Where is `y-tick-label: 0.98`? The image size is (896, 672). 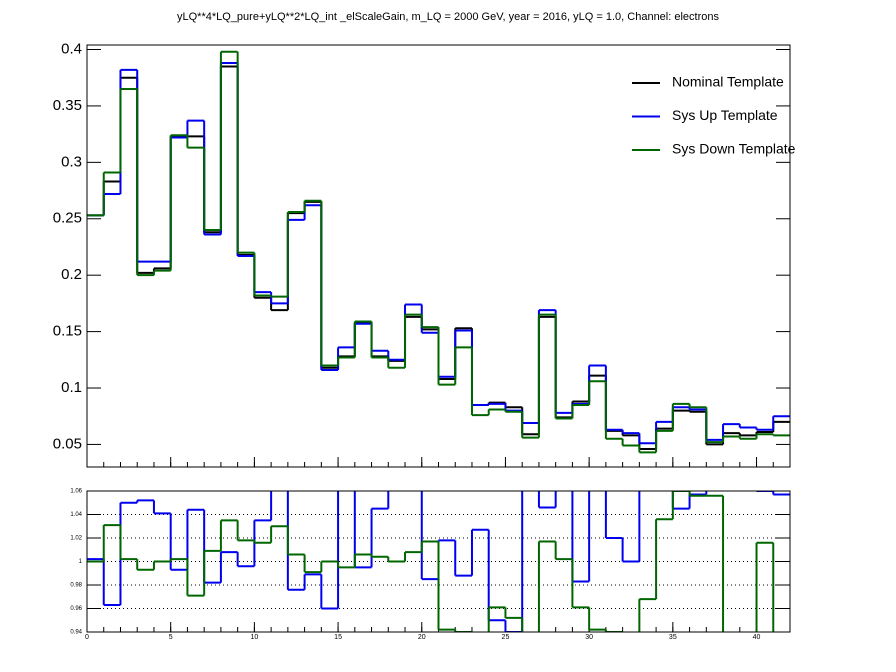
y-tick-label: 0.98 is located at coordinates (76, 586).